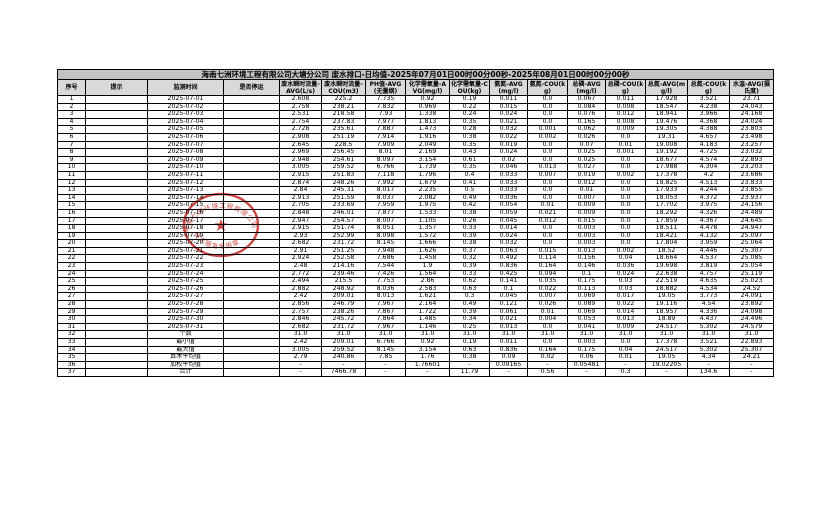 This screenshot has height=532, width=829. Describe the element at coordinates (751, 107) in the screenshot. I see `data-cell: 24.043` at that location.